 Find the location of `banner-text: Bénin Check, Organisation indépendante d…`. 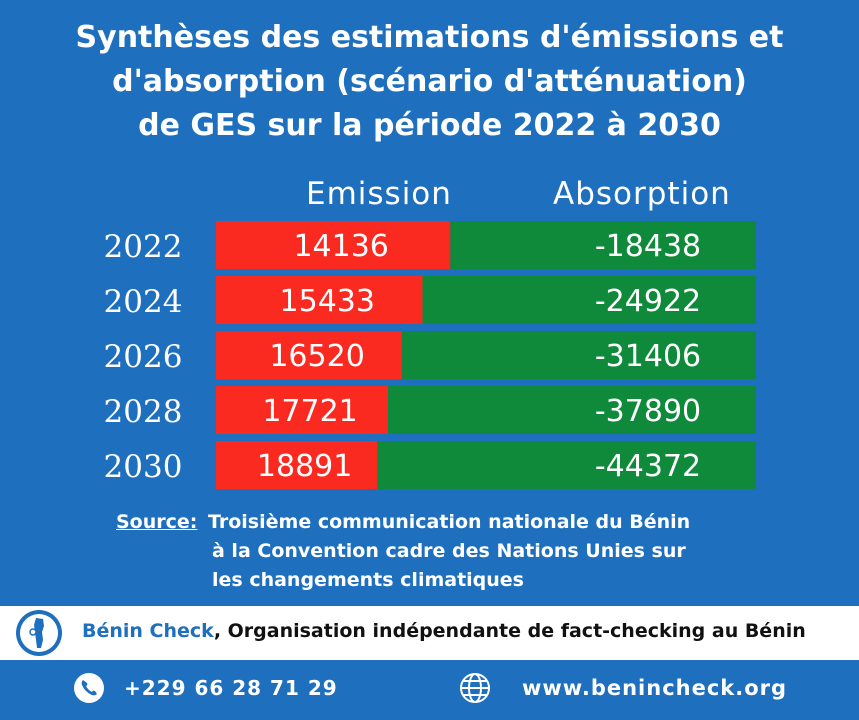

banner-text: Bénin Check, Organisation indépendante d… is located at coordinates (444, 631).